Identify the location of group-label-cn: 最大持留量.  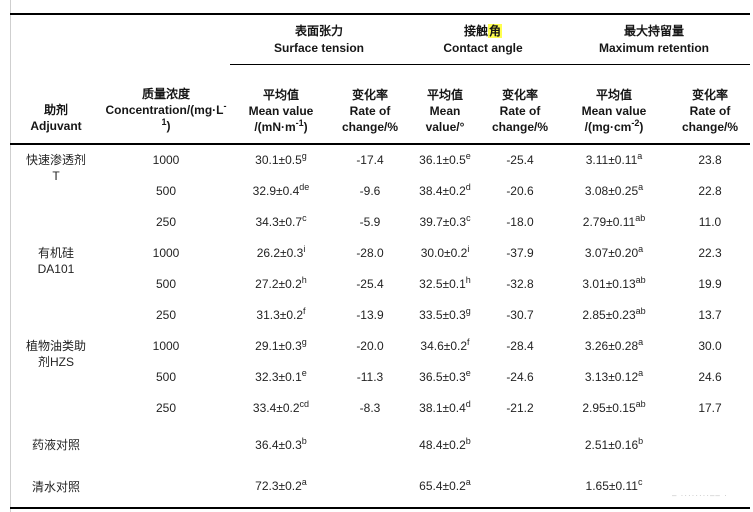
(654, 30).